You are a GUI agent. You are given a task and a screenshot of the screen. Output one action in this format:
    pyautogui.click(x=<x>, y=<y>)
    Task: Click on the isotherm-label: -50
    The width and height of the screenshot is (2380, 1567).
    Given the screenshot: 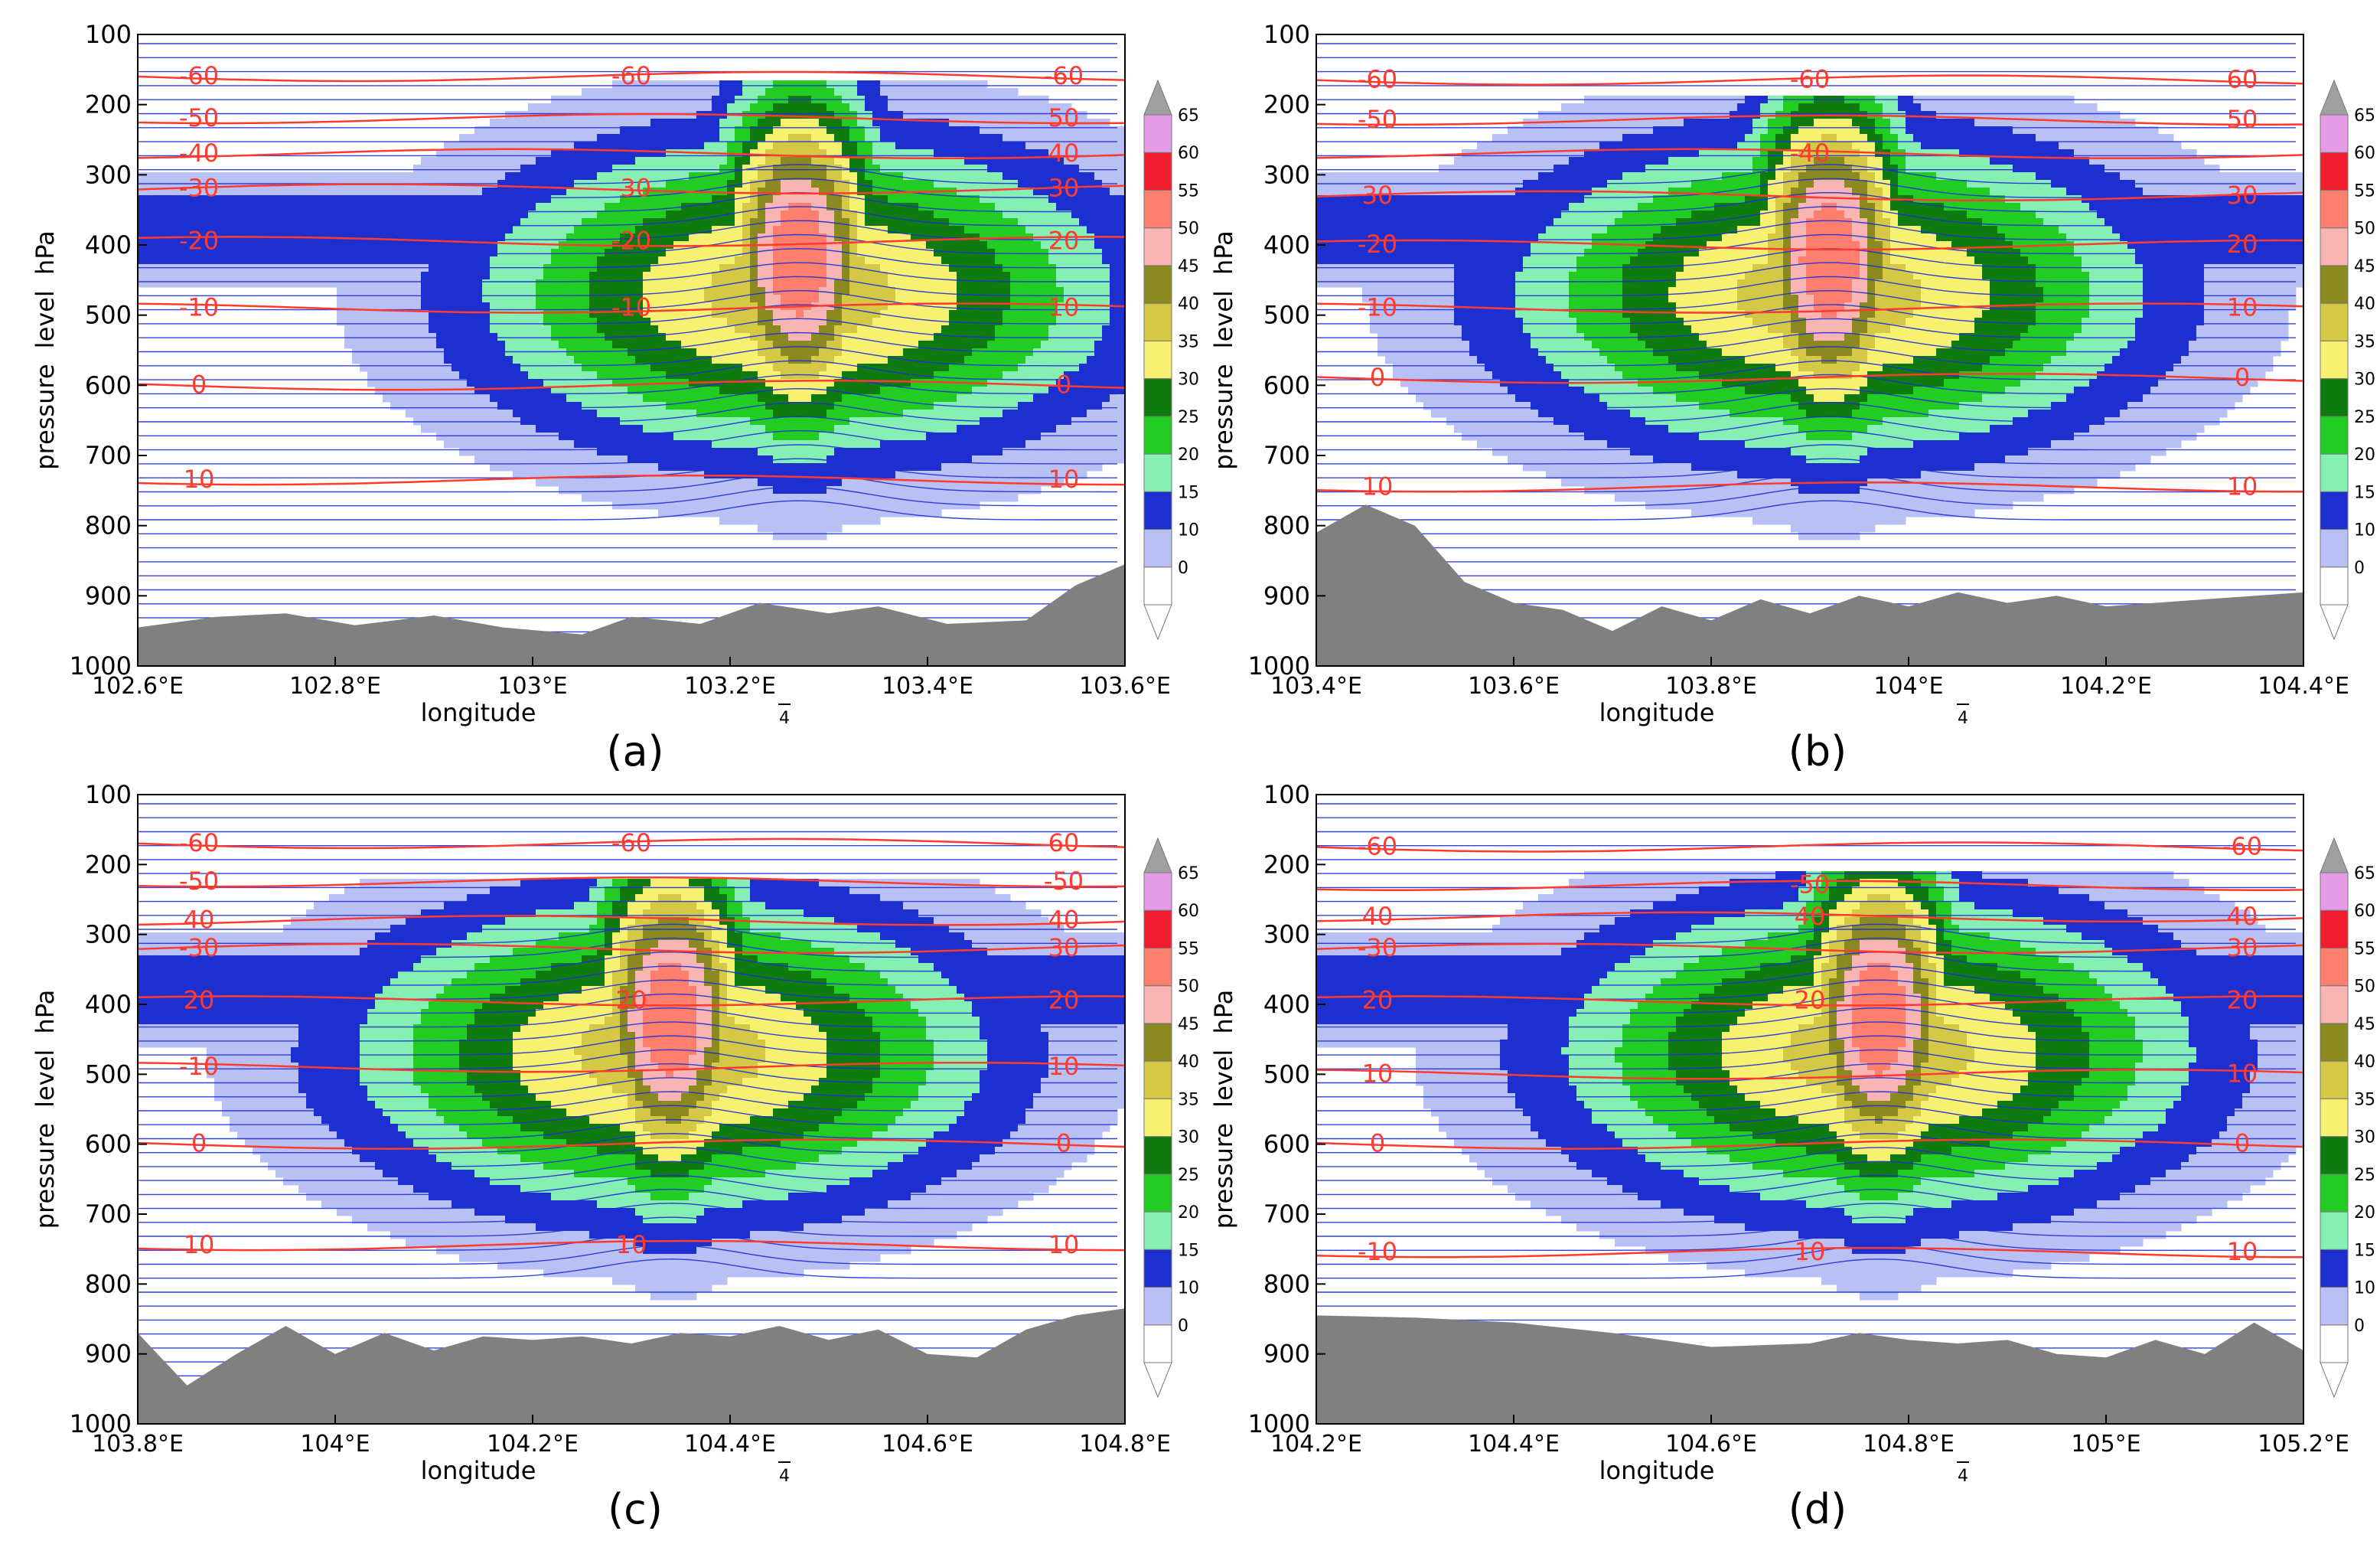 What is the action you would take?
    pyautogui.click(x=1377, y=120)
    